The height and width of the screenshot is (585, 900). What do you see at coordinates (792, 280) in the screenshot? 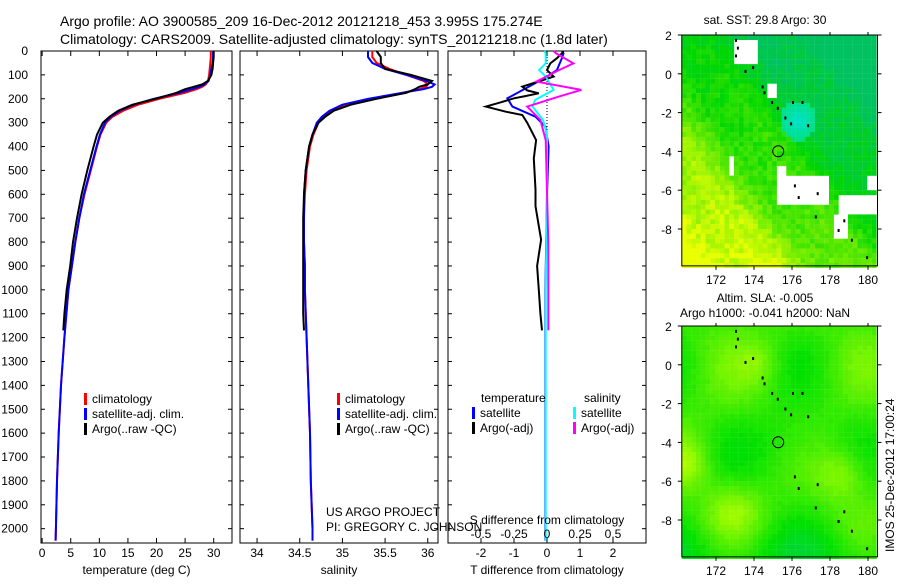
I see `lon-tick-label: 176` at bounding box center [792, 280].